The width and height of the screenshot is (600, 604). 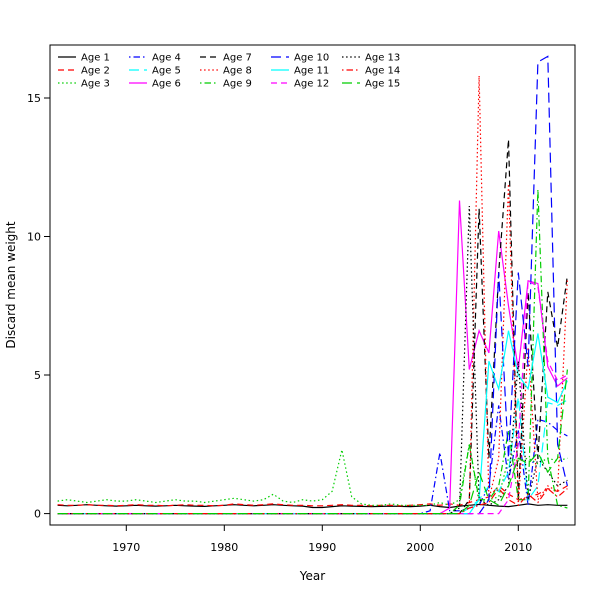 I want to click on legend-label: Age 11, so click(x=311, y=71).